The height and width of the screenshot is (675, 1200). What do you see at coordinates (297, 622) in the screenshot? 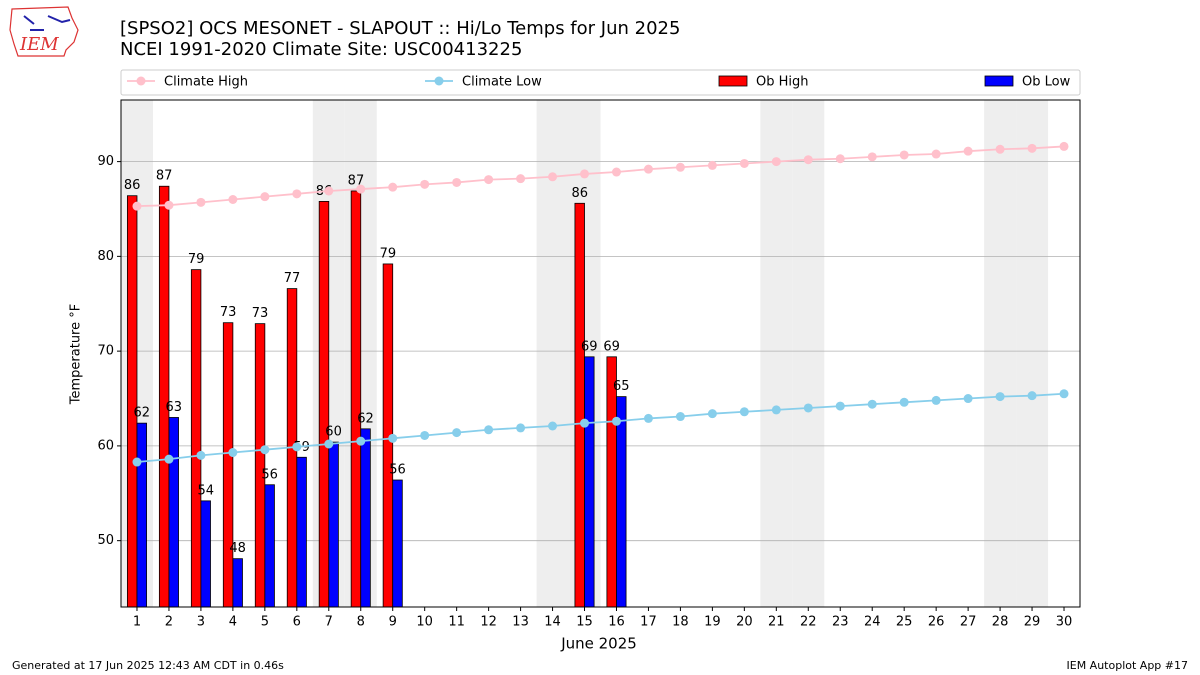
I see `x-tick-label: 6` at bounding box center [297, 622].